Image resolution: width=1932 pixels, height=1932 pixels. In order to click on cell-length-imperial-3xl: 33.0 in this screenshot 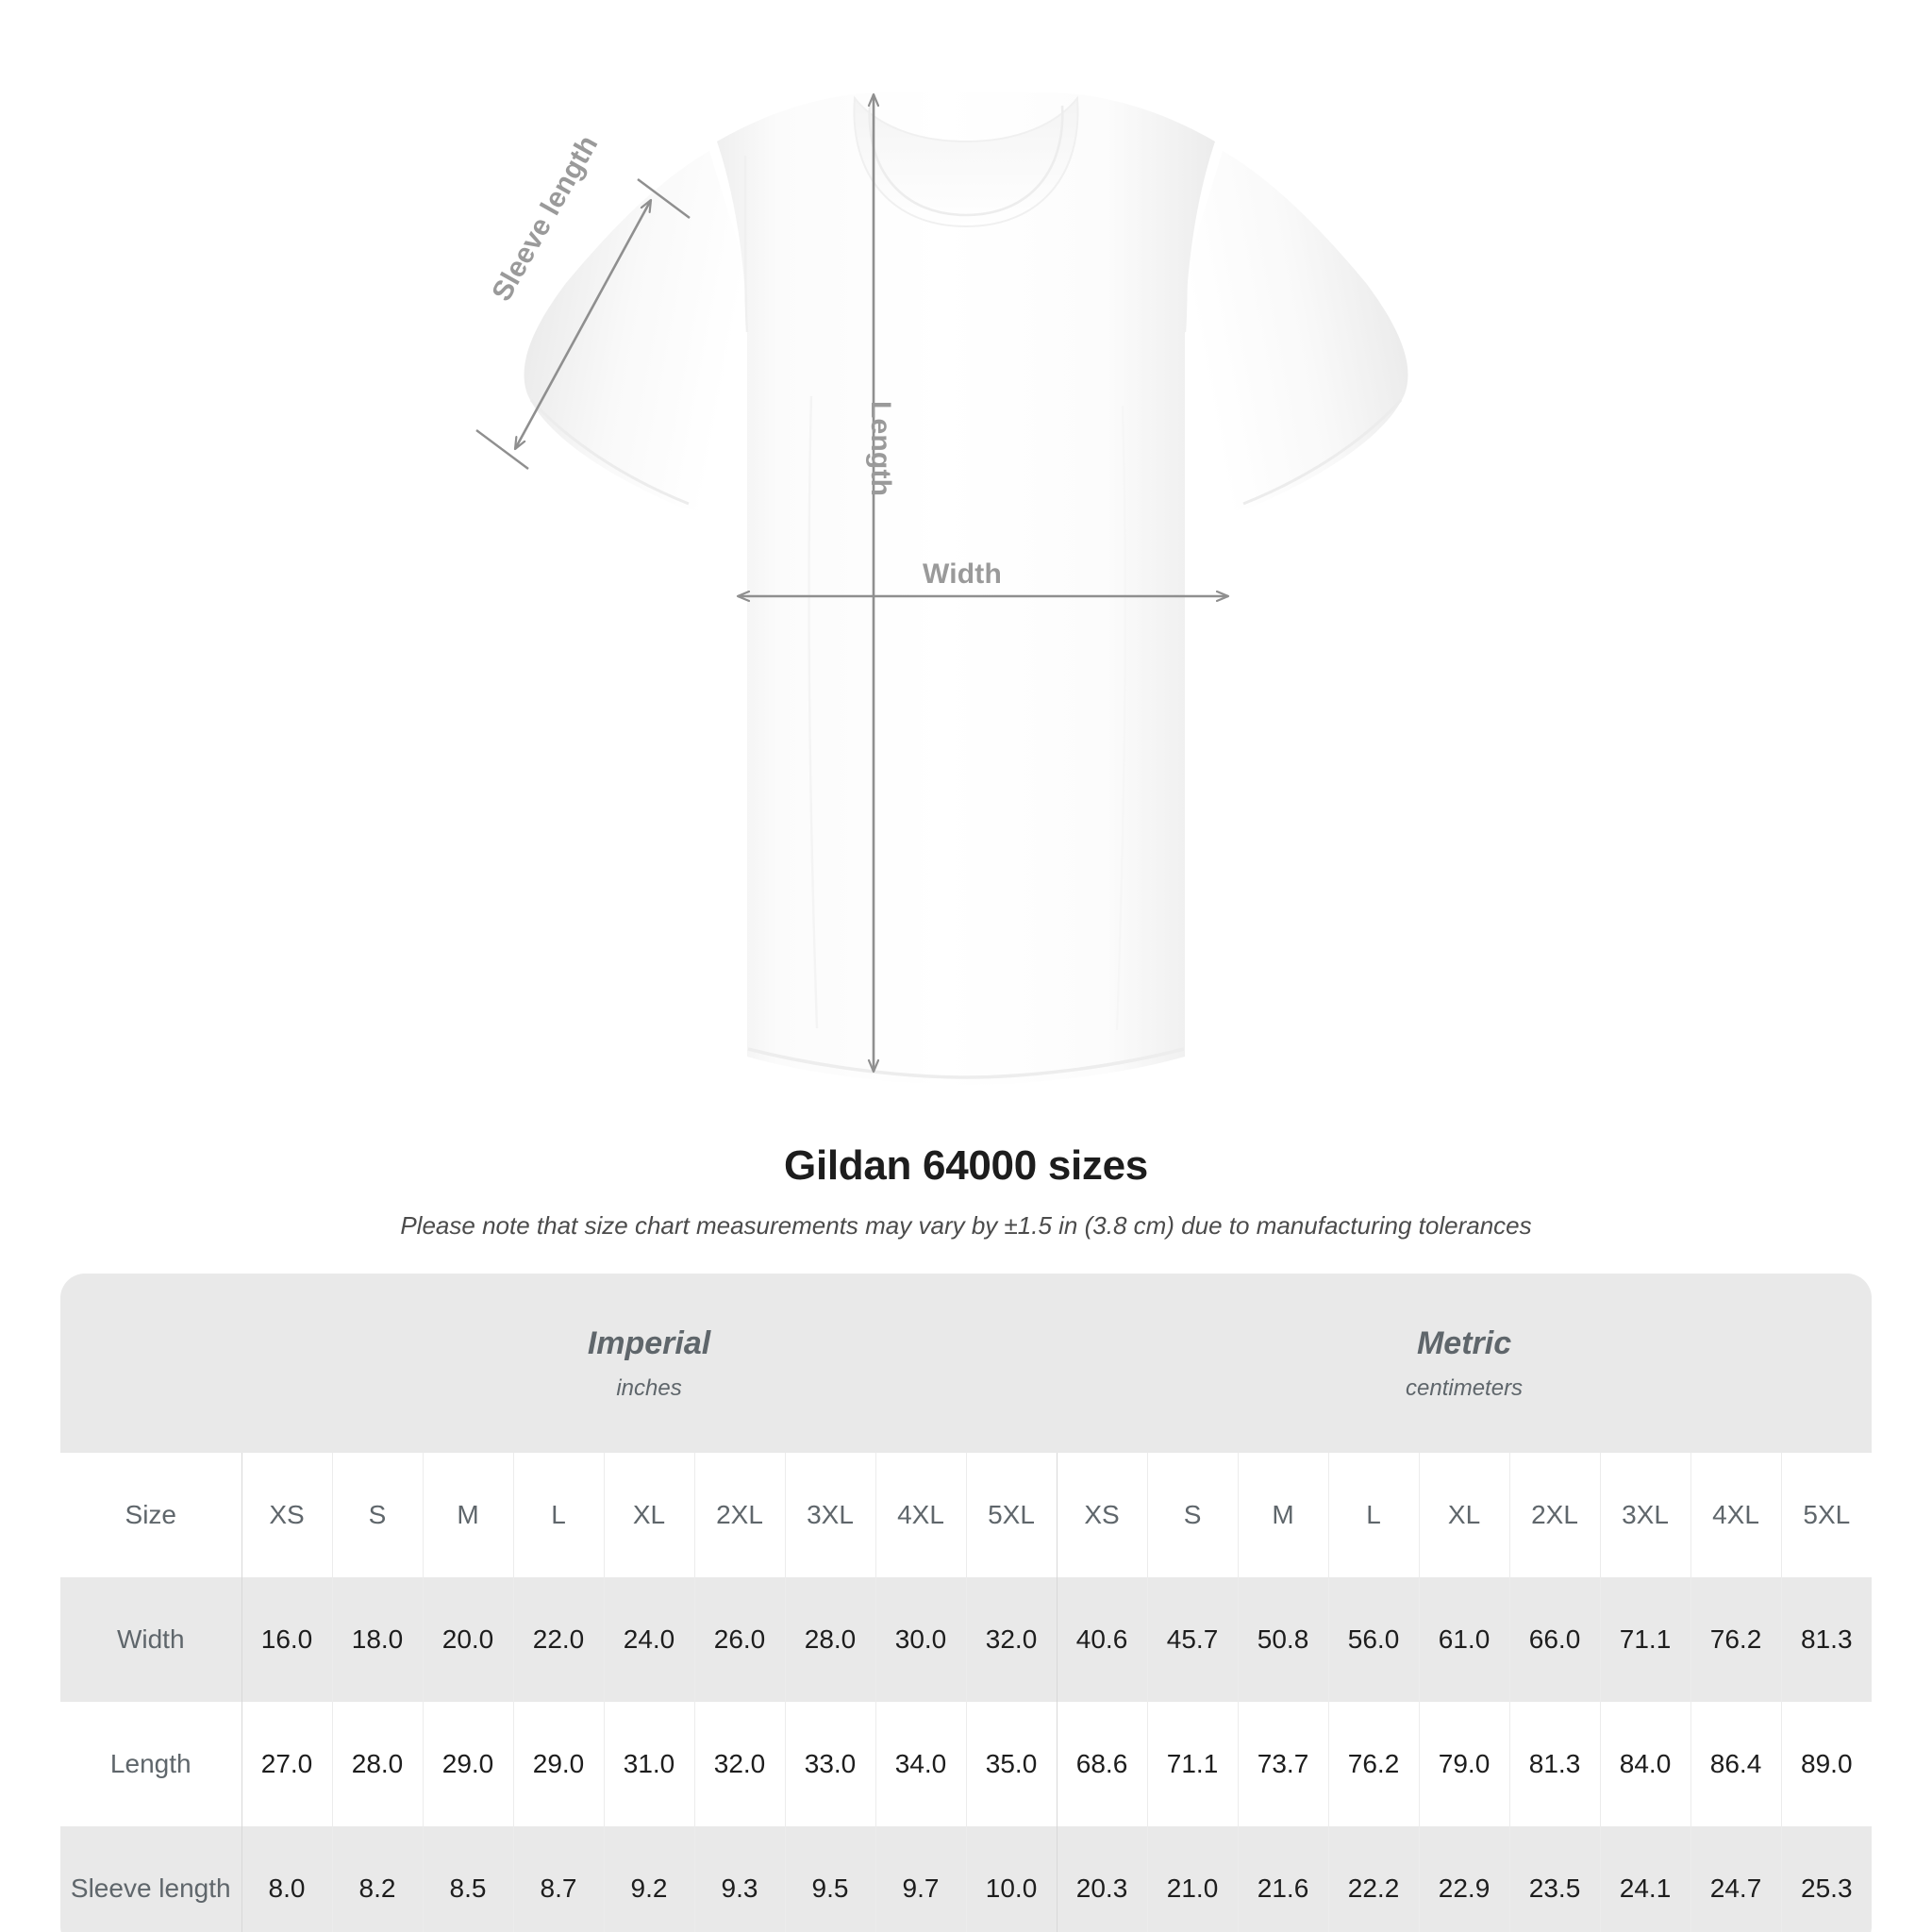, I will do `click(829, 1764)`.